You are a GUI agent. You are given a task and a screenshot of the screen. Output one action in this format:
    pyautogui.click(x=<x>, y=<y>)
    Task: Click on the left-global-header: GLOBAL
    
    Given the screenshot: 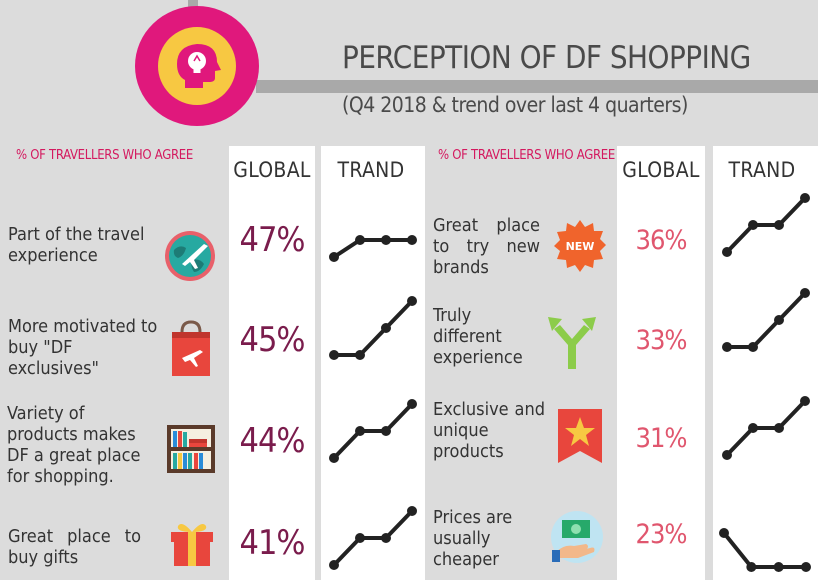 What is the action you would take?
    pyautogui.click(x=272, y=170)
    